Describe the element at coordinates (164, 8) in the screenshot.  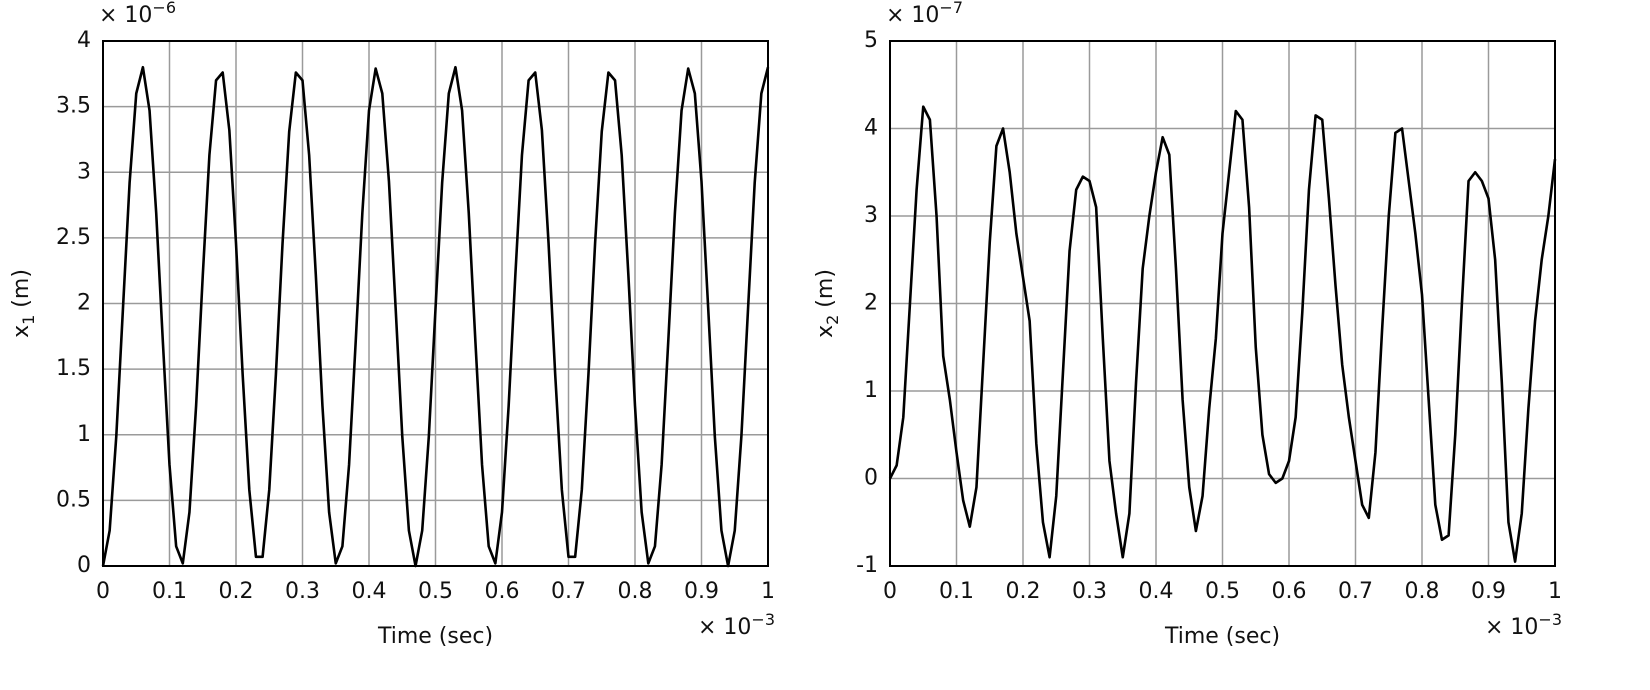
I see `multiplier-exponent: −6` at that location.